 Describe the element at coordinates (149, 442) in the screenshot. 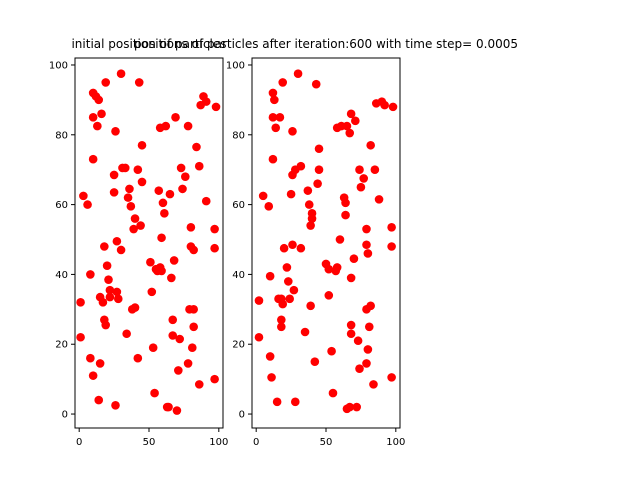

I see `x-tick-label: 50` at that location.